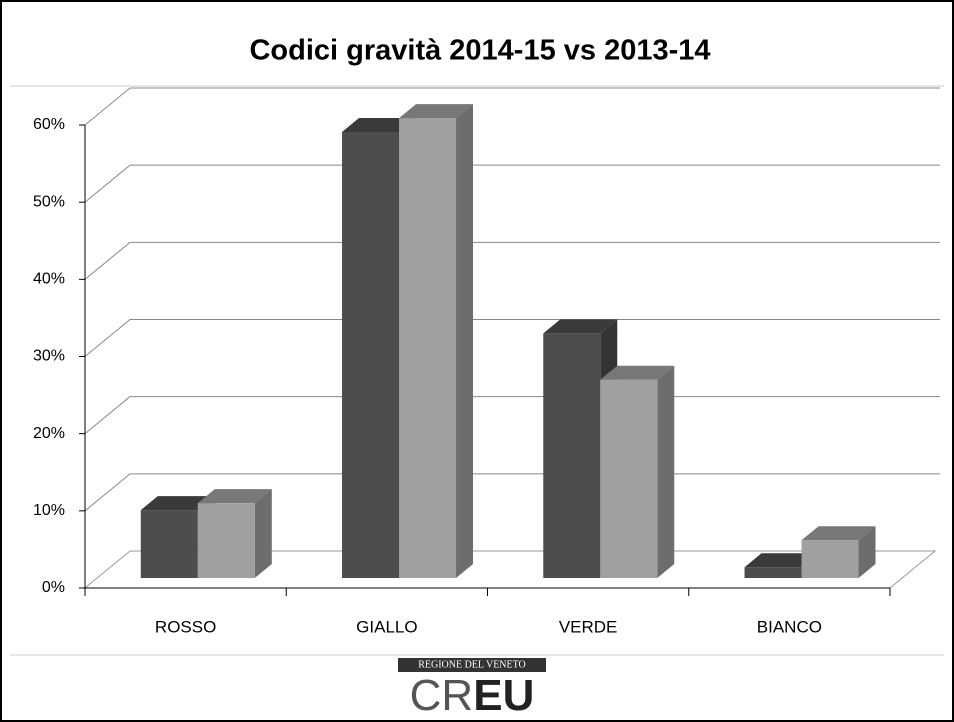 This screenshot has width=954, height=722. I want to click on x-tick-label: ROSSO, so click(185, 626).